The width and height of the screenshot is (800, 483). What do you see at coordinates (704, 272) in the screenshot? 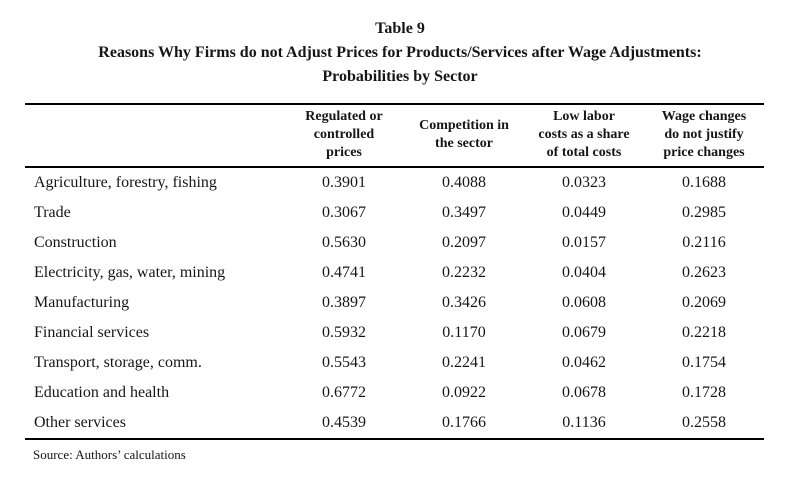
I see `probability-value-cell: 0.2623` at bounding box center [704, 272].